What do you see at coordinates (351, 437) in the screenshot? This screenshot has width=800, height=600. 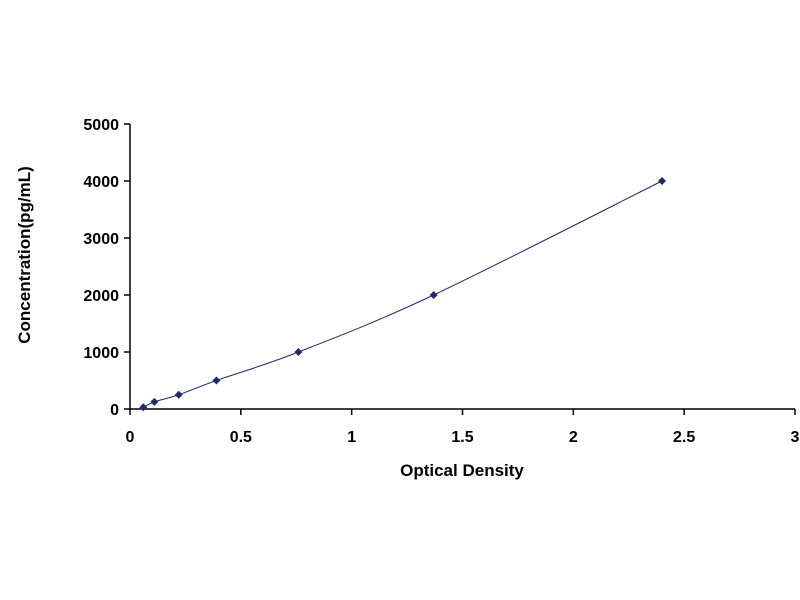 I see `x-tick-label: 1` at bounding box center [351, 437].